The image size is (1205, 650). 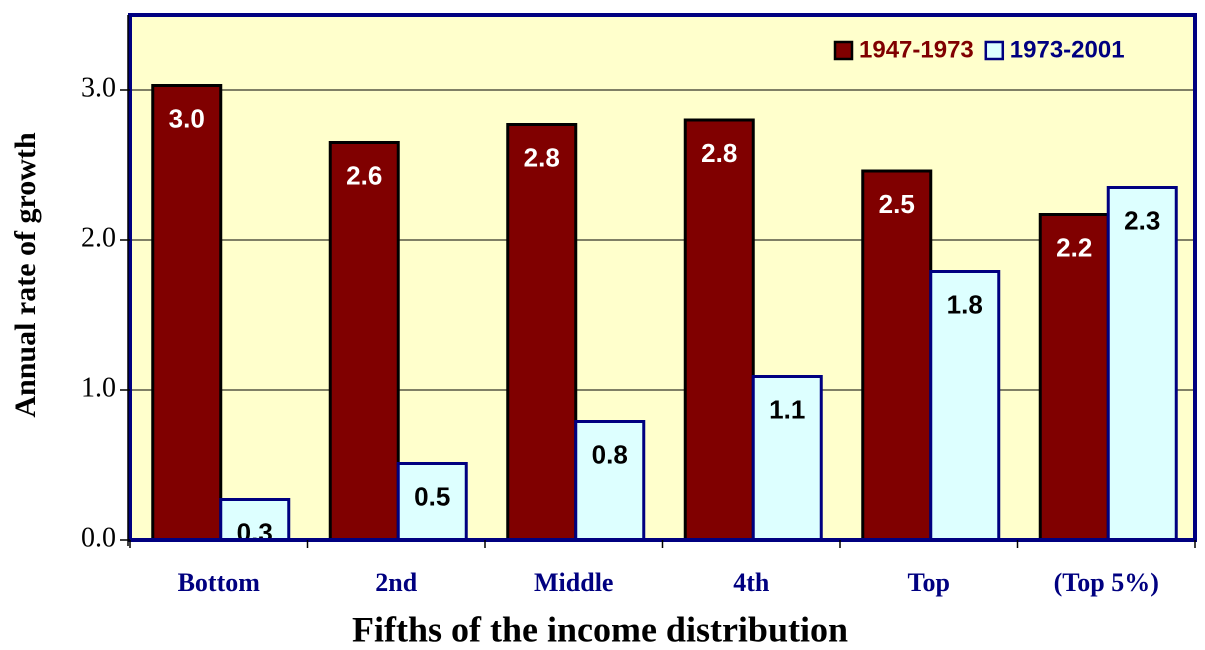 What do you see at coordinates (1074, 247) in the screenshot?
I see `value-label: 2.2` at bounding box center [1074, 247].